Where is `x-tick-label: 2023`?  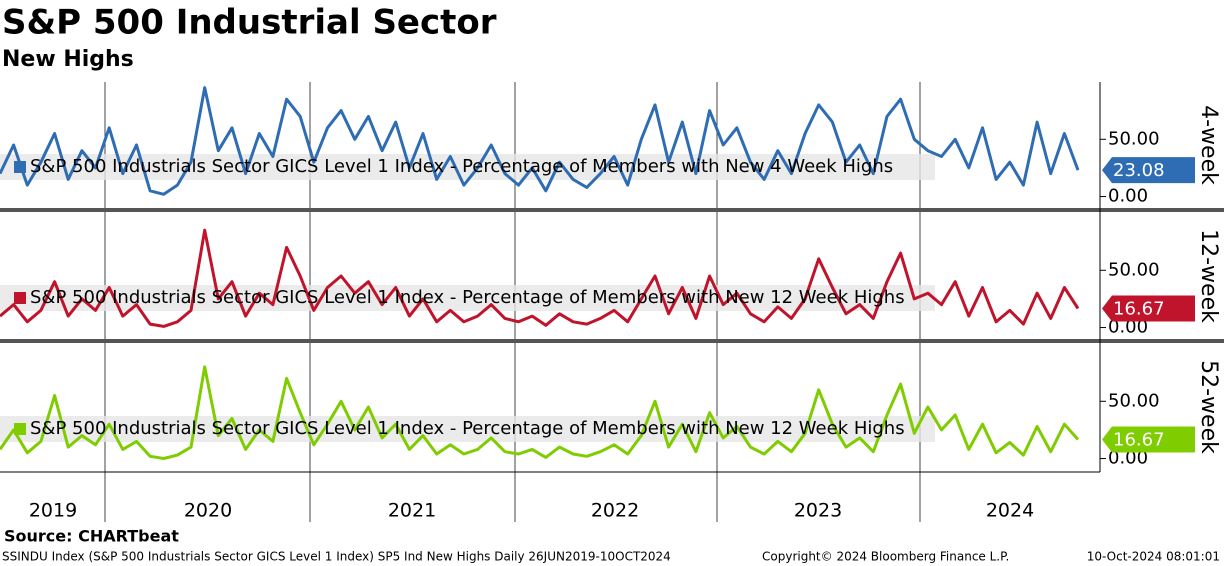
x-tick-label: 2023 is located at coordinates (818, 511).